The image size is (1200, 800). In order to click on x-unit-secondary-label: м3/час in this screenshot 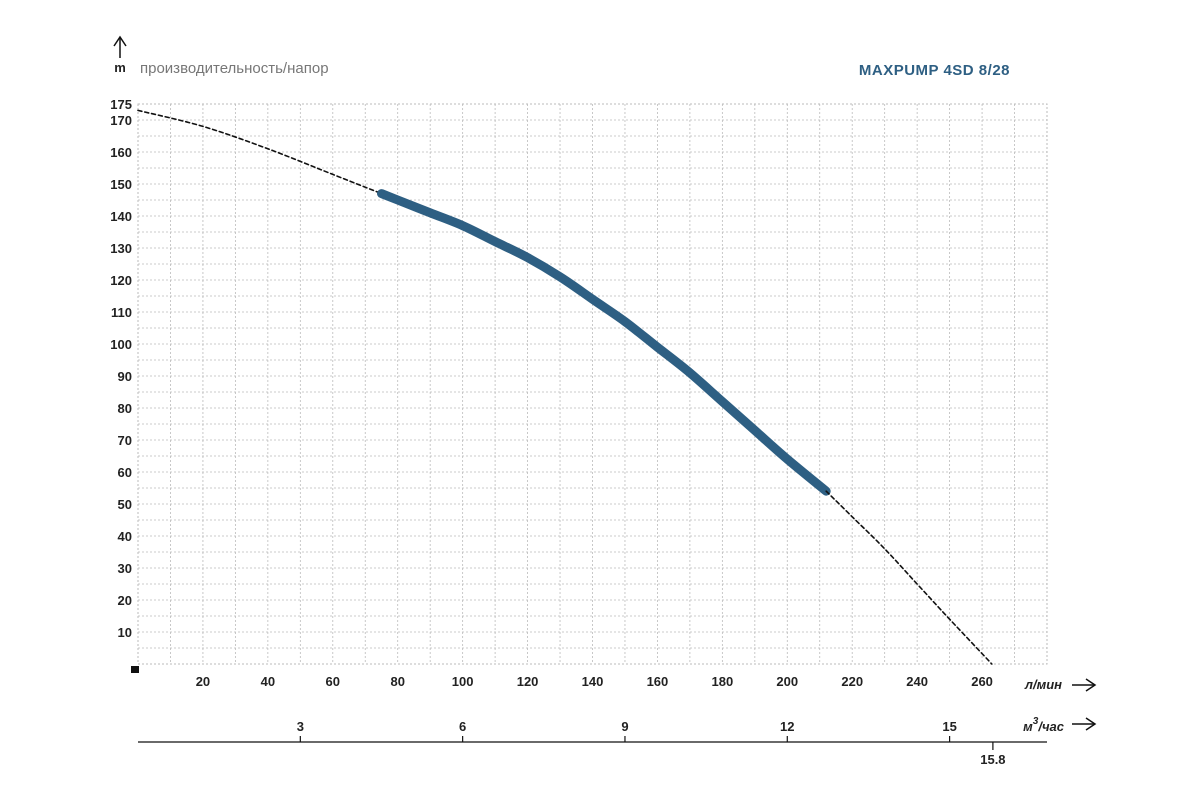, I will do `click(1044, 725)`.